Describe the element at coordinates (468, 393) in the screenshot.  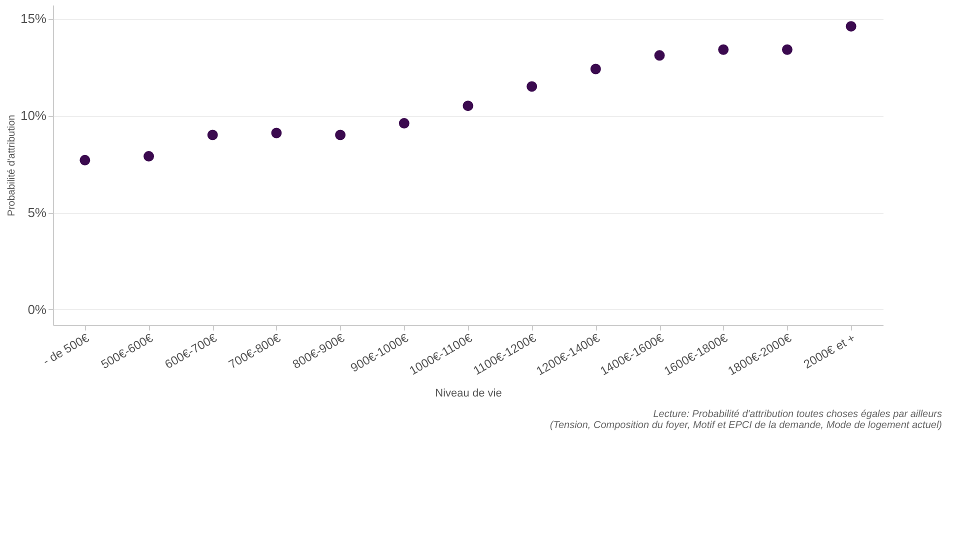
I see `x-axis-title: Niveau de vie` at that location.